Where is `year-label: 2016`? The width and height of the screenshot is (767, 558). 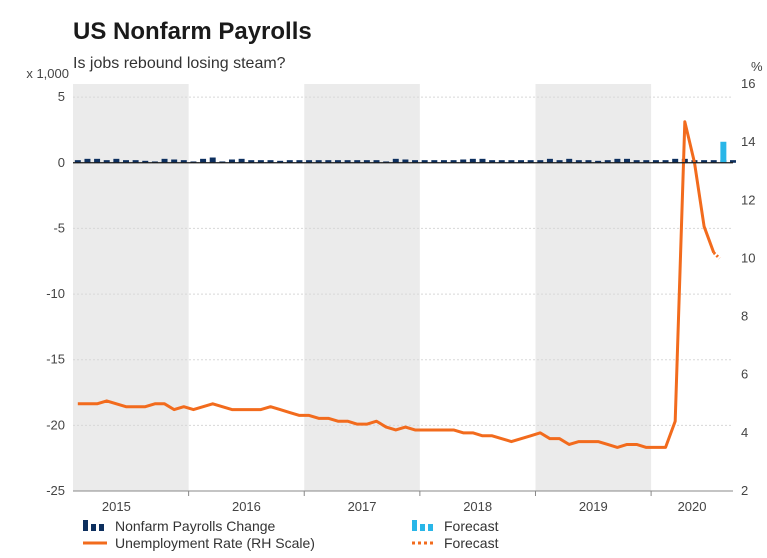 year-label: 2016 is located at coordinates (246, 506).